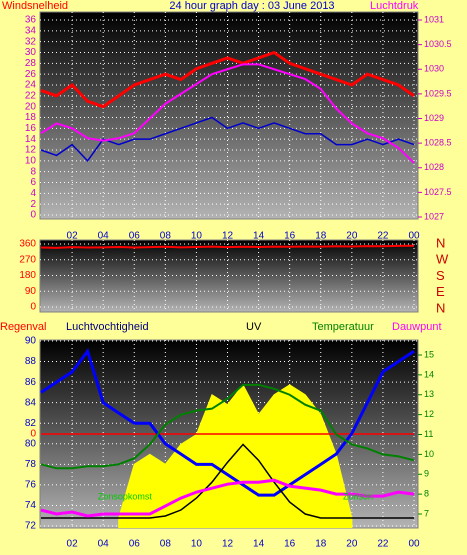 The image size is (467, 555). I want to click on direction-label: S, so click(440, 275).